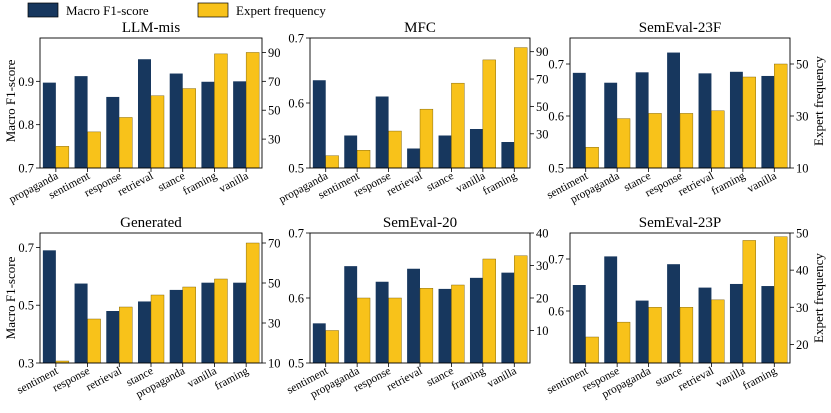 The height and width of the screenshot is (413, 831). I want to click on right-y-tick-label: 40, so click(542, 234).